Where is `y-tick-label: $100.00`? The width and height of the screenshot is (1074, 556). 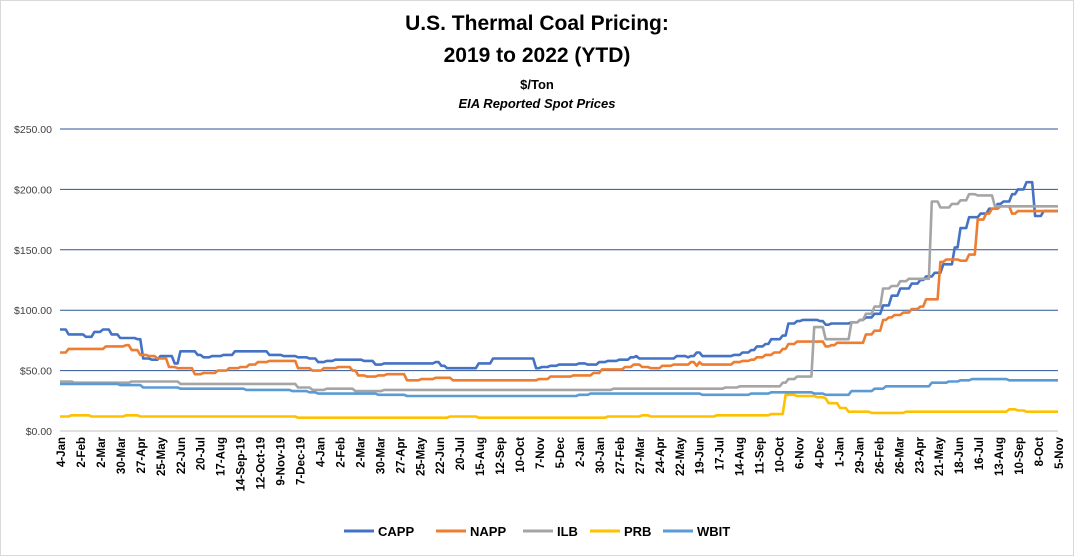 y-tick-label: $100.00 is located at coordinates (33, 311).